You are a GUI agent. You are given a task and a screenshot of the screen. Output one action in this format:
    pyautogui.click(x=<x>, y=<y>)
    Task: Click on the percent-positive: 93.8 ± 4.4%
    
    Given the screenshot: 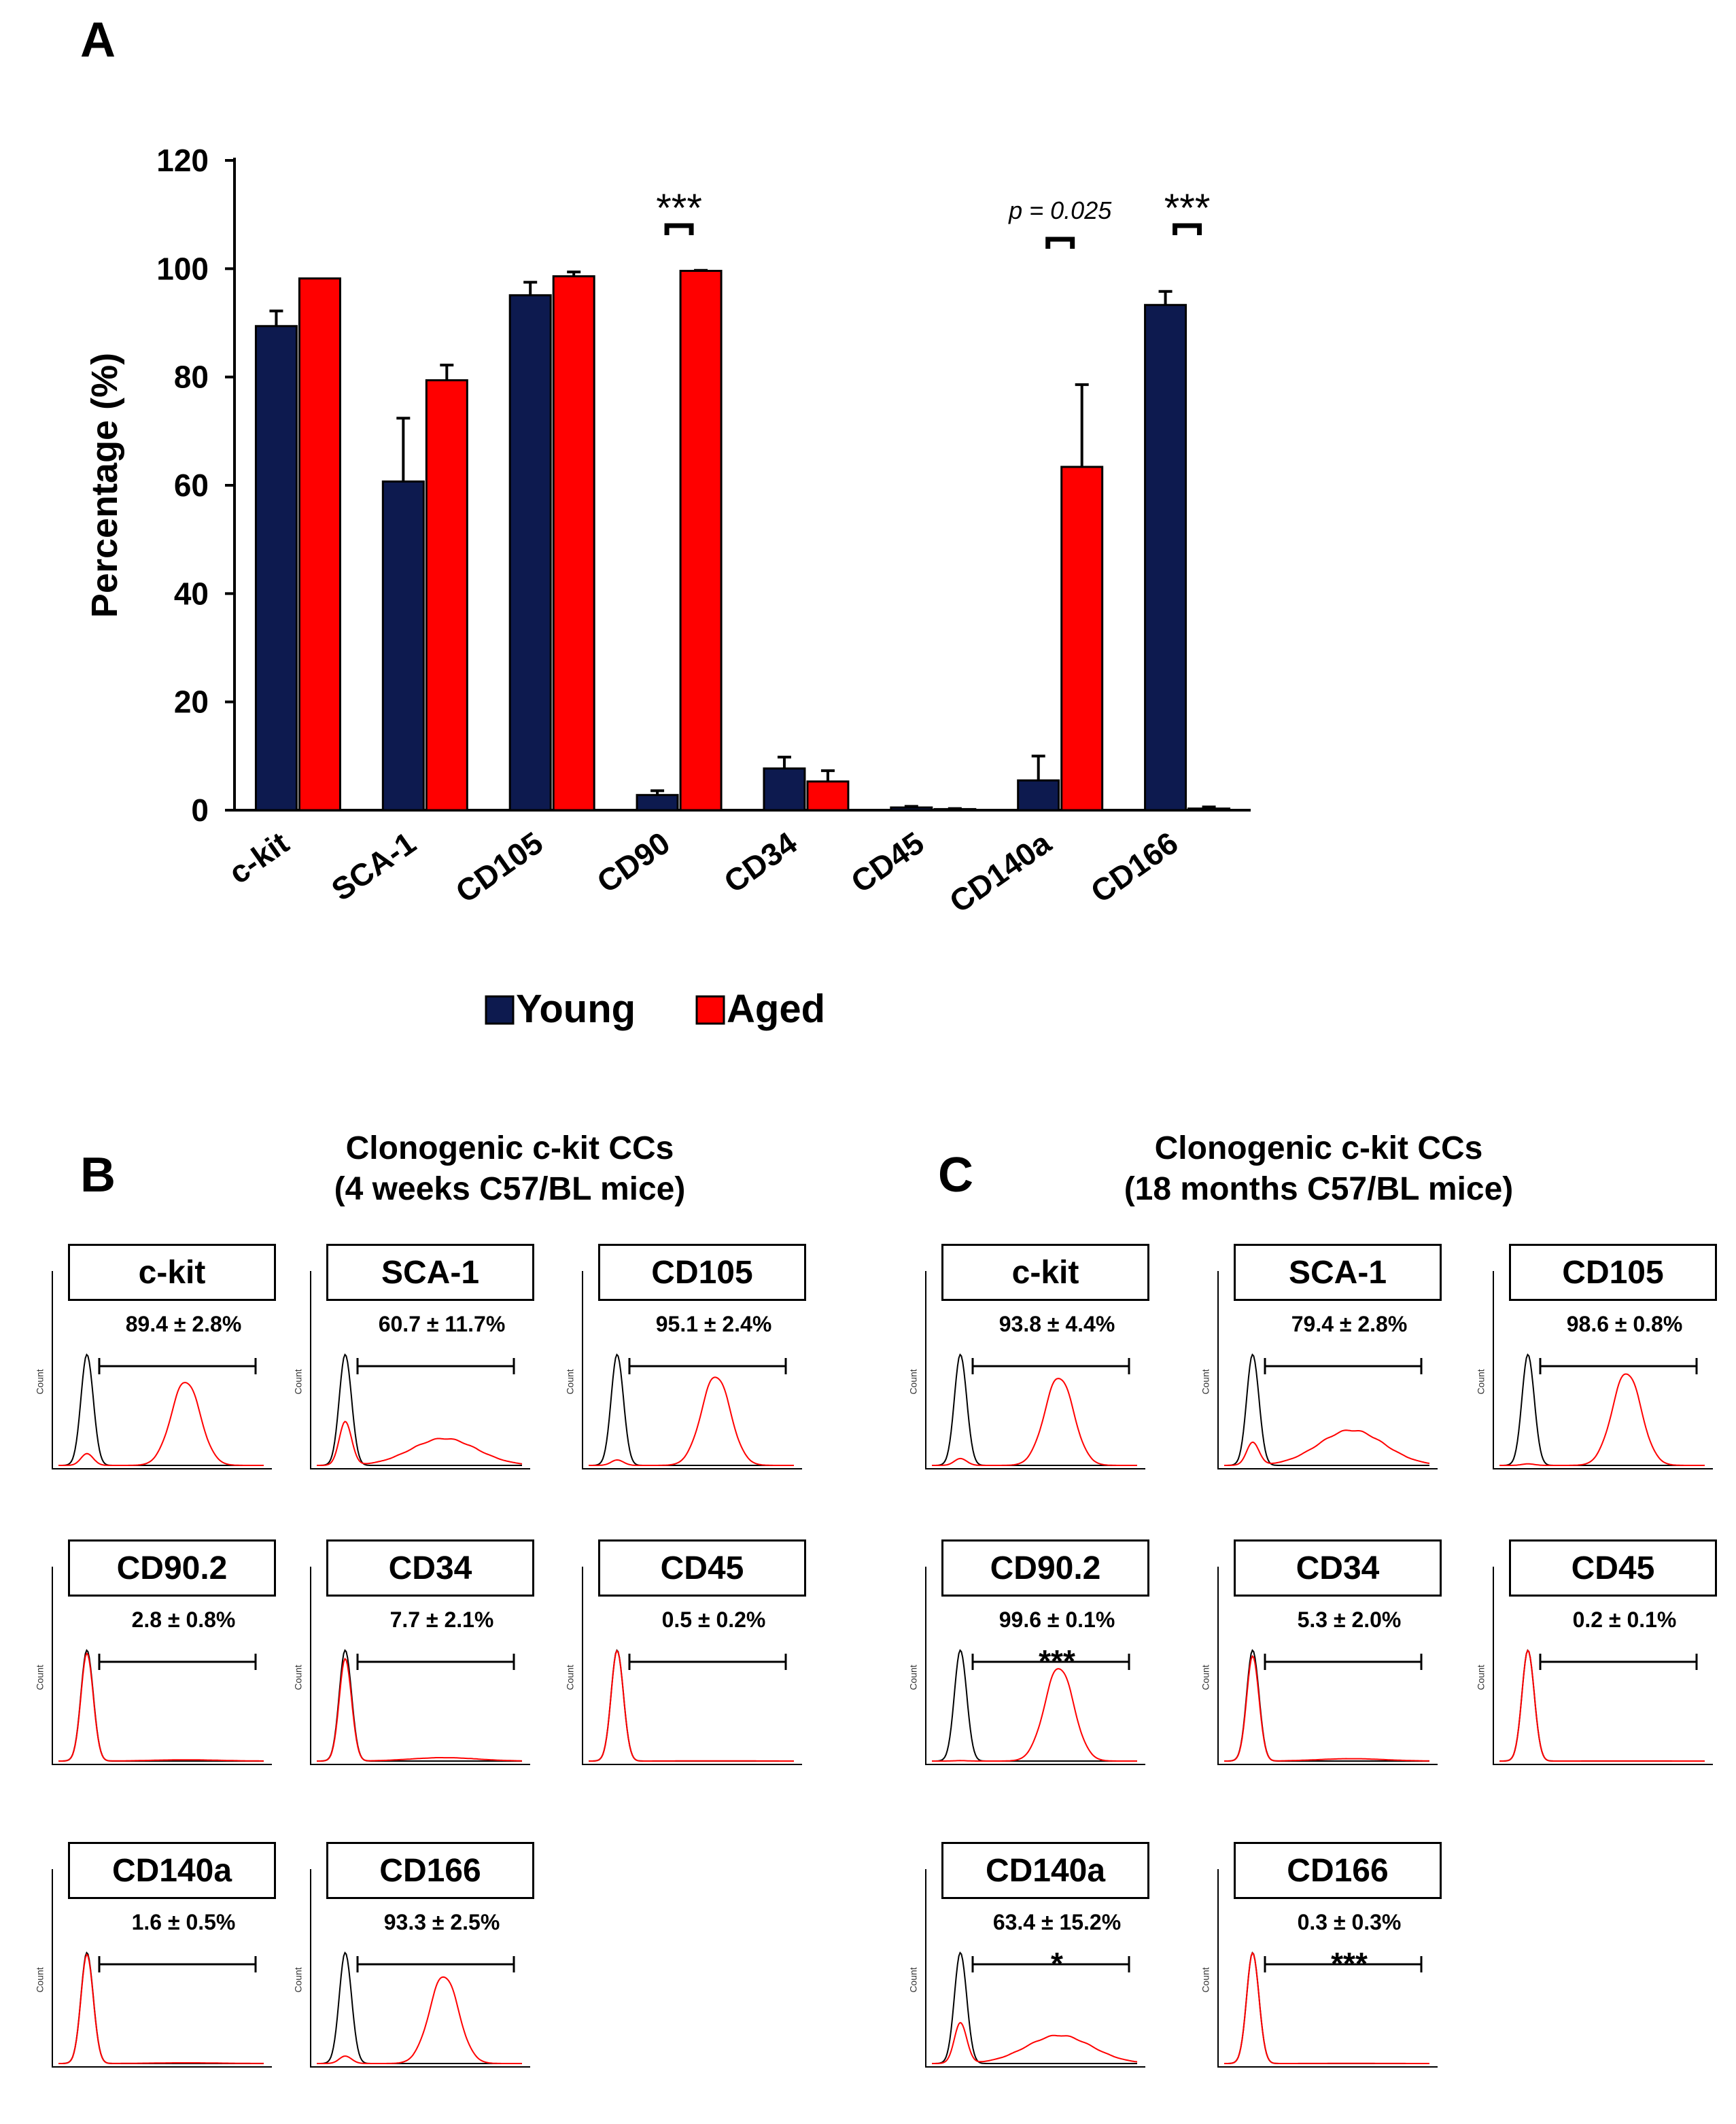 What is the action you would take?
    pyautogui.click(x=1057, y=1324)
    